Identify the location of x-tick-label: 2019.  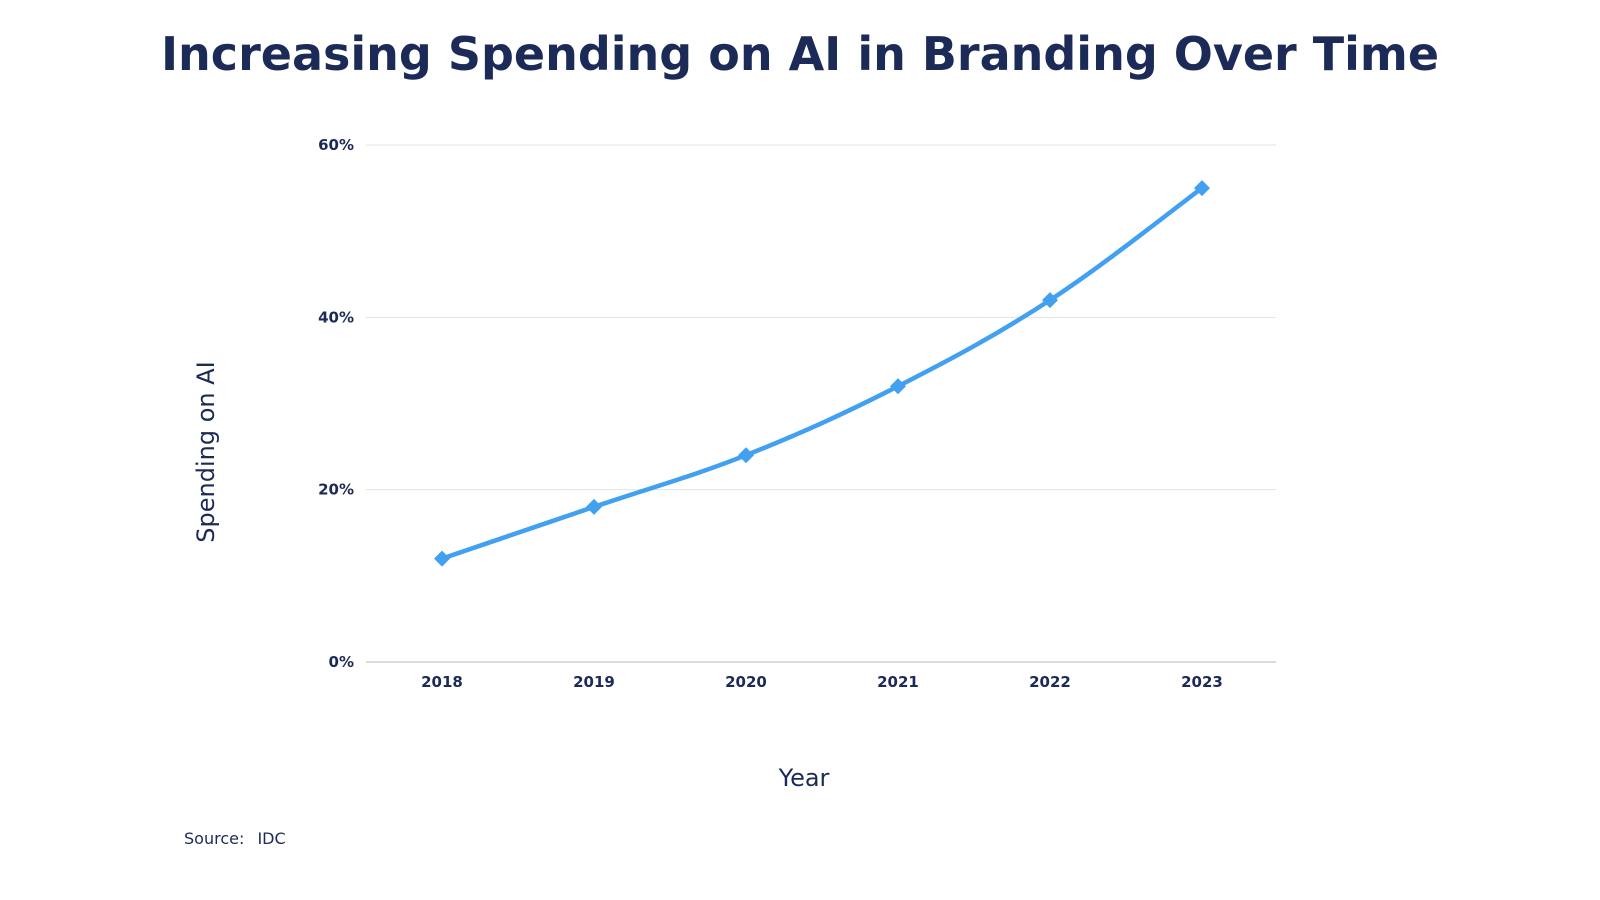
(594, 682).